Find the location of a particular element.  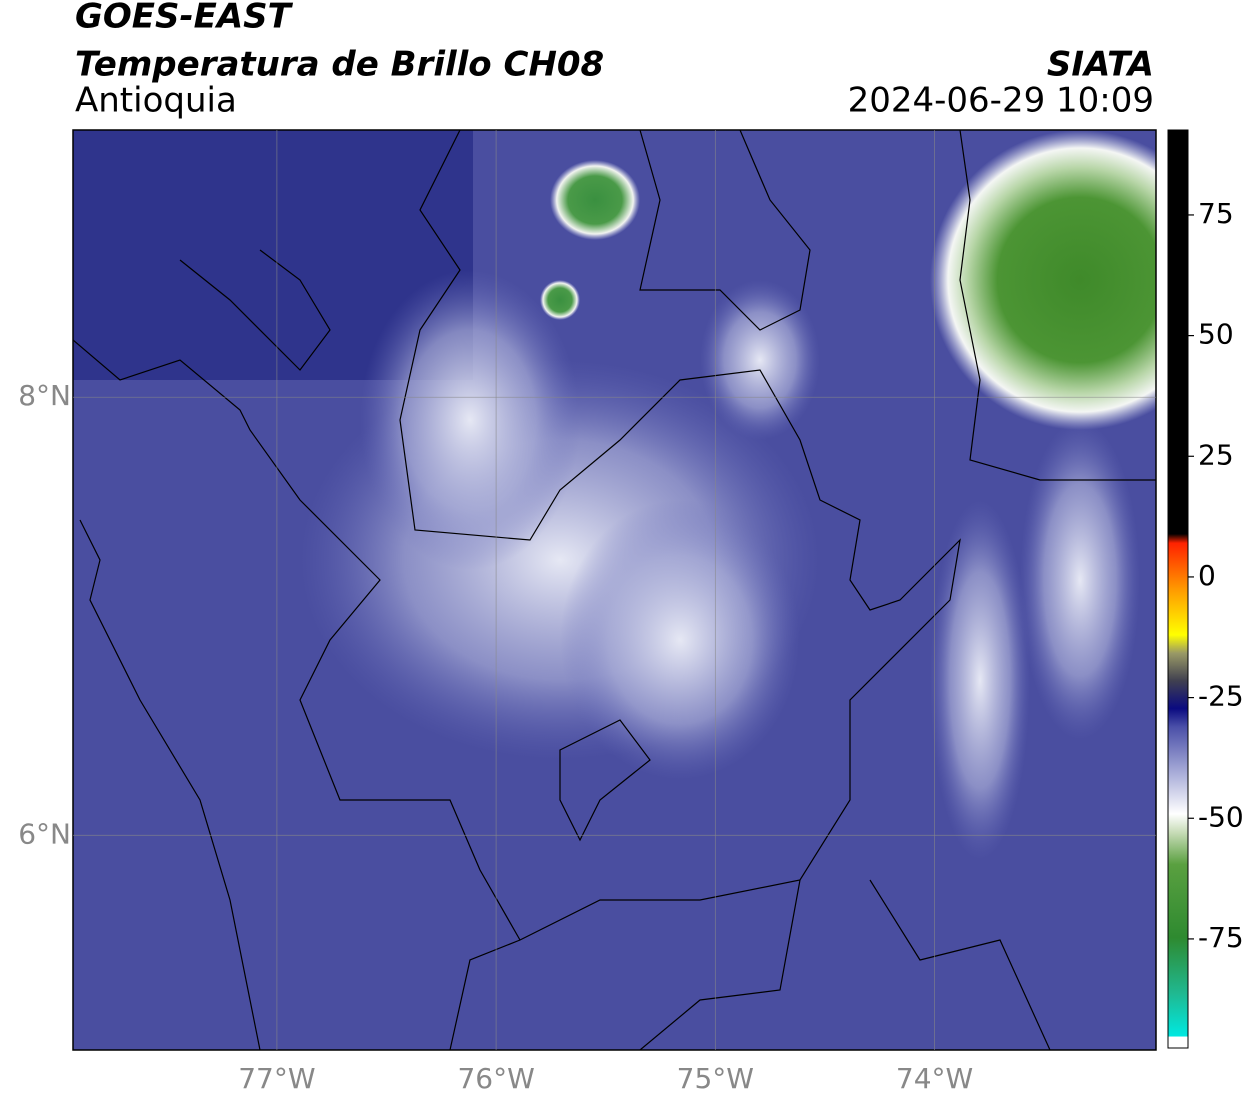

colorbar-tick-label: 25 is located at coordinates (1216, 454).